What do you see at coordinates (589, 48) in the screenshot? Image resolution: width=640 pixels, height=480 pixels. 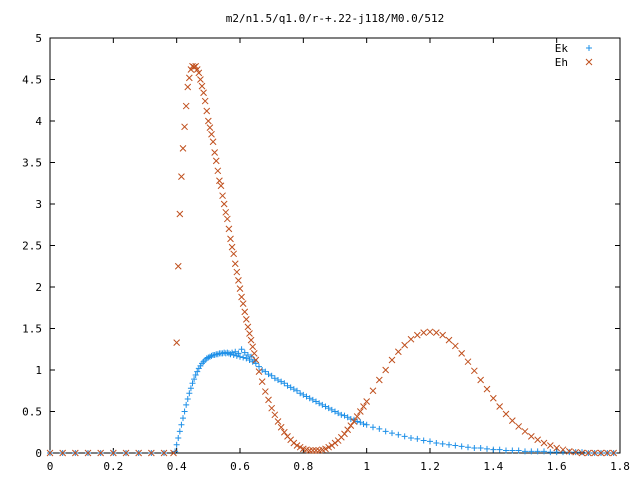 I see `legend-marker-ek` at bounding box center [589, 48].